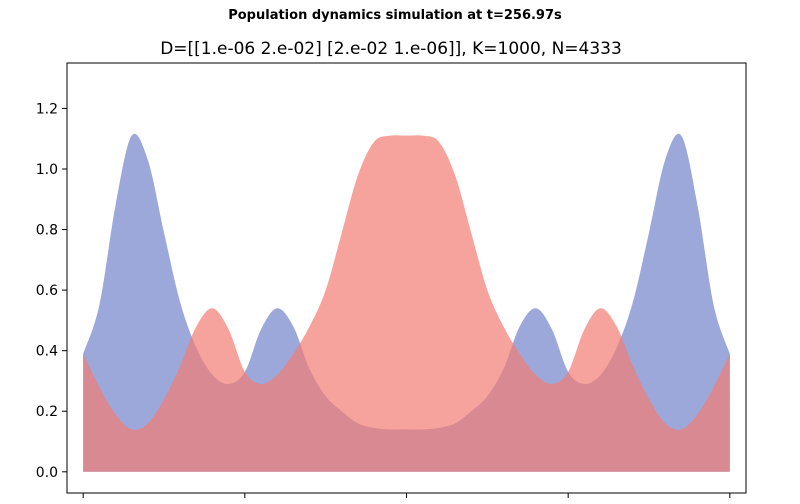 The width and height of the screenshot is (800, 504). I want to click on y-tick-label: 0.0, so click(47, 473).